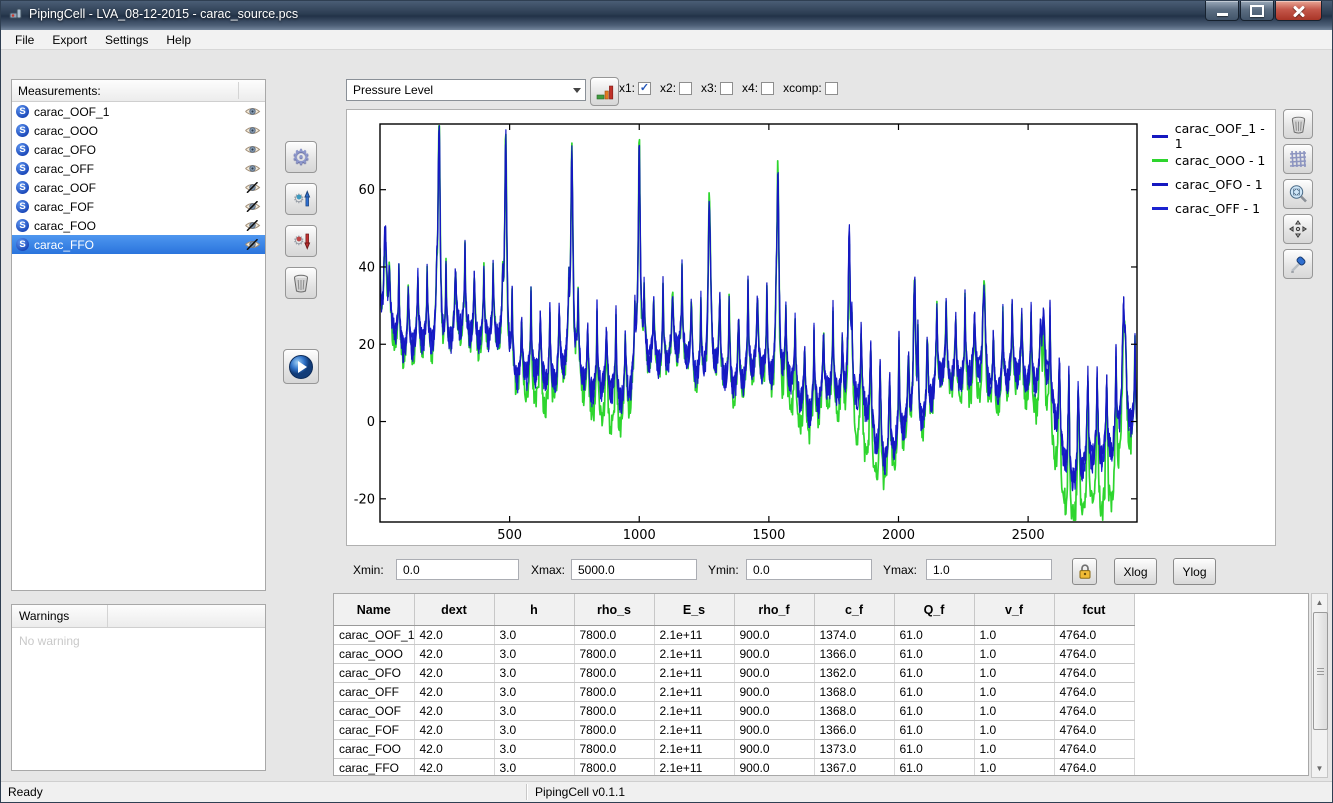  I want to click on table-header-fcut: fcut, so click(1094, 610).